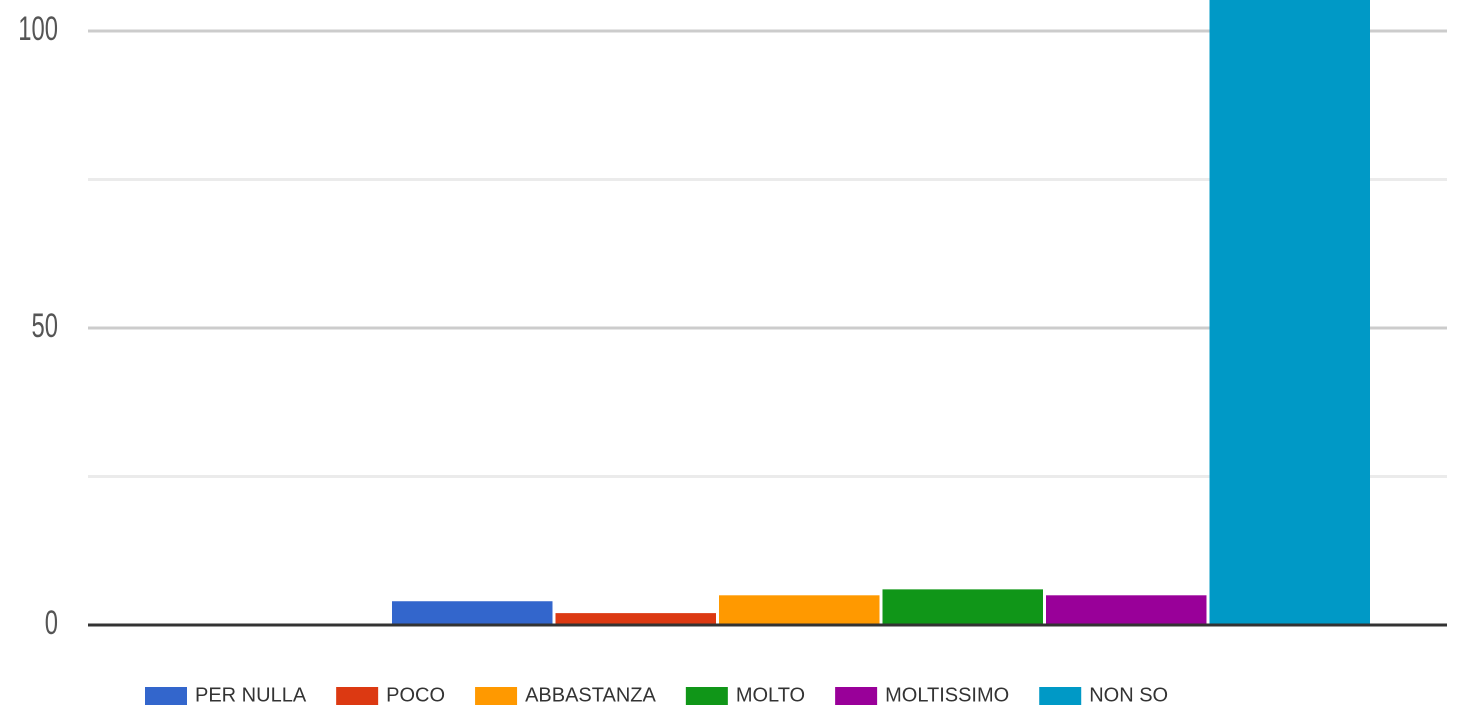 This screenshot has width=1457, height=709. I want to click on legend-label: ABBASTANZA, so click(590, 695).